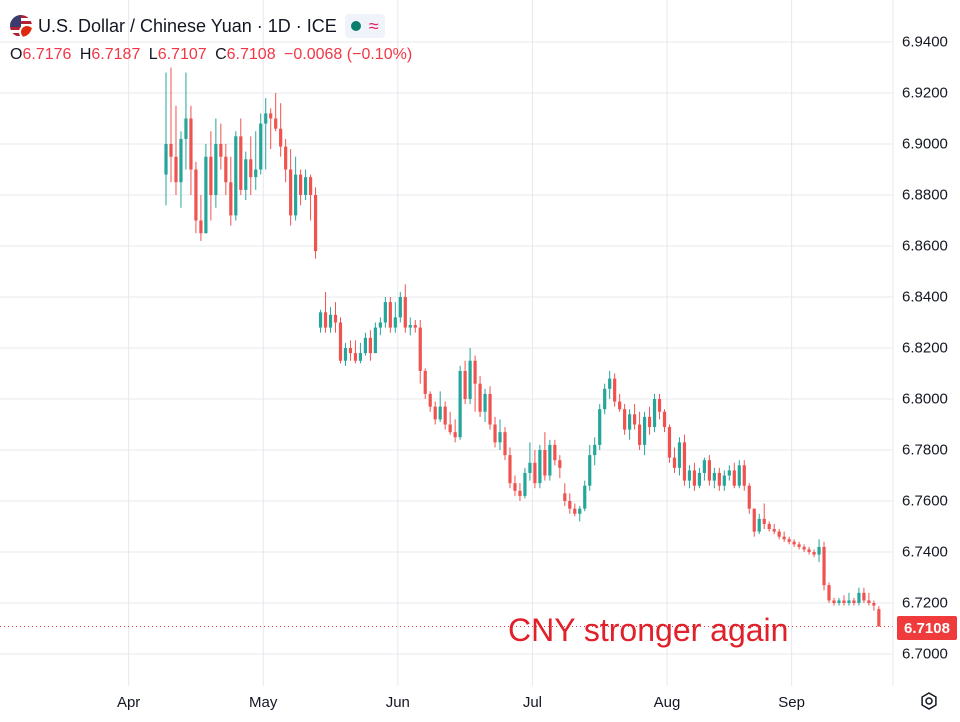 This screenshot has width=960, height=722. What do you see at coordinates (364, 26) in the screenshot?
I see `market-status: ≈` at bounding box center [364, 26].